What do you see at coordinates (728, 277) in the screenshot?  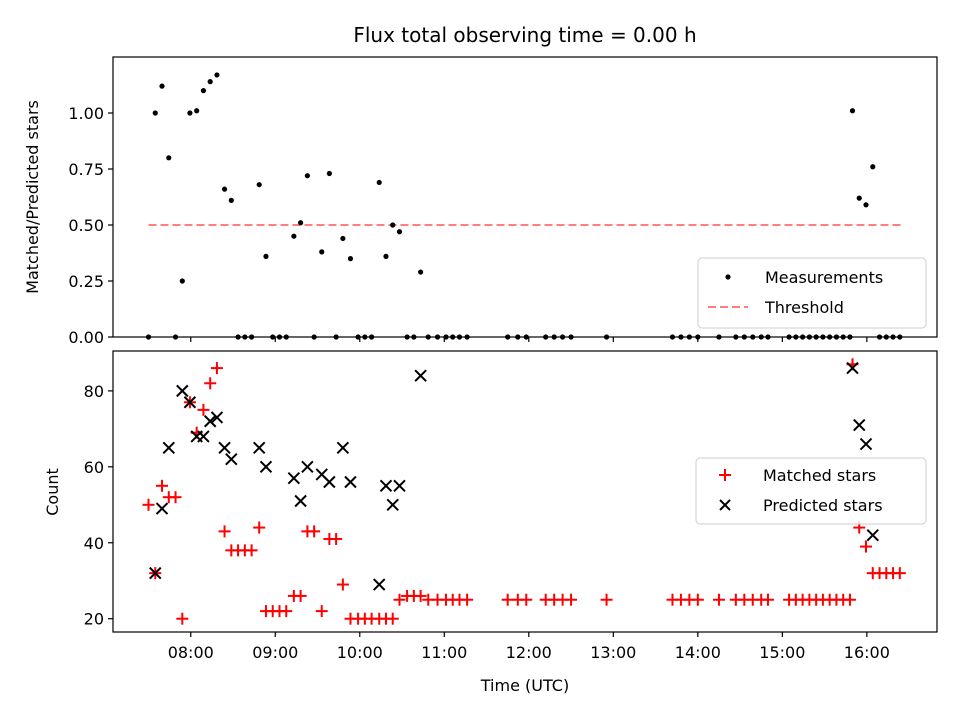 I see `legend-measurements-marker` at bounding box center [728, 277].